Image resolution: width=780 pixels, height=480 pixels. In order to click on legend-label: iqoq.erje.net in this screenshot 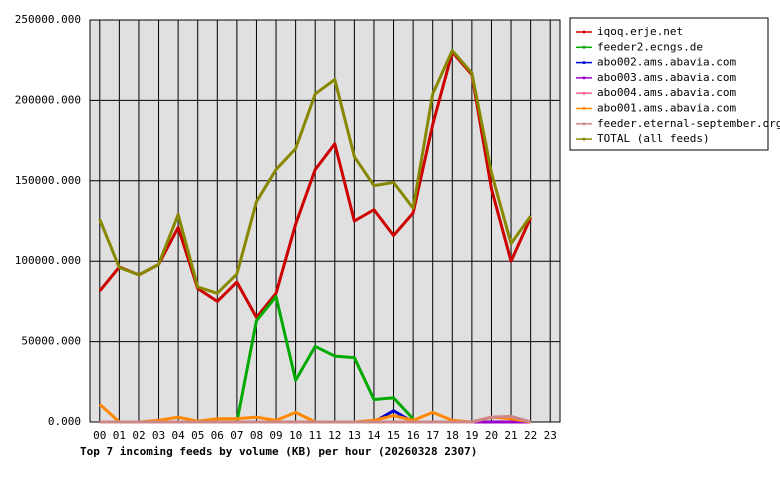, I will do `click(640, 31)`.